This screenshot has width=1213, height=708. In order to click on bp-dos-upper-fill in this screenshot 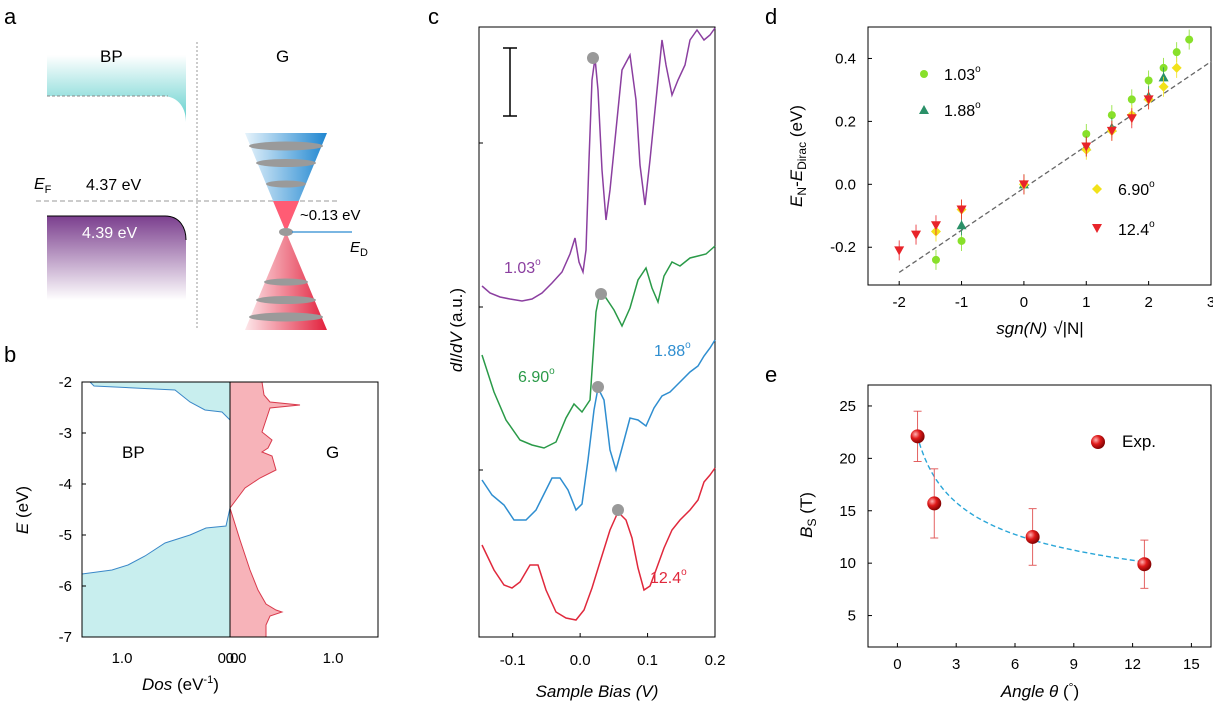, I will do `click(160, 401)`.